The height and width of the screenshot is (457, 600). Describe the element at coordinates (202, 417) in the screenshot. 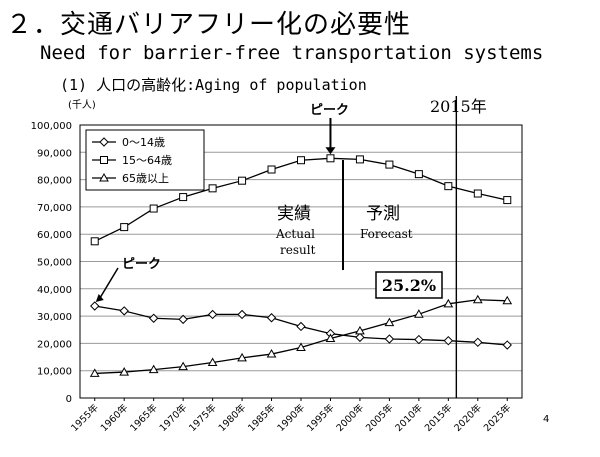

I see `x-tick-label: 1975年` at that location.